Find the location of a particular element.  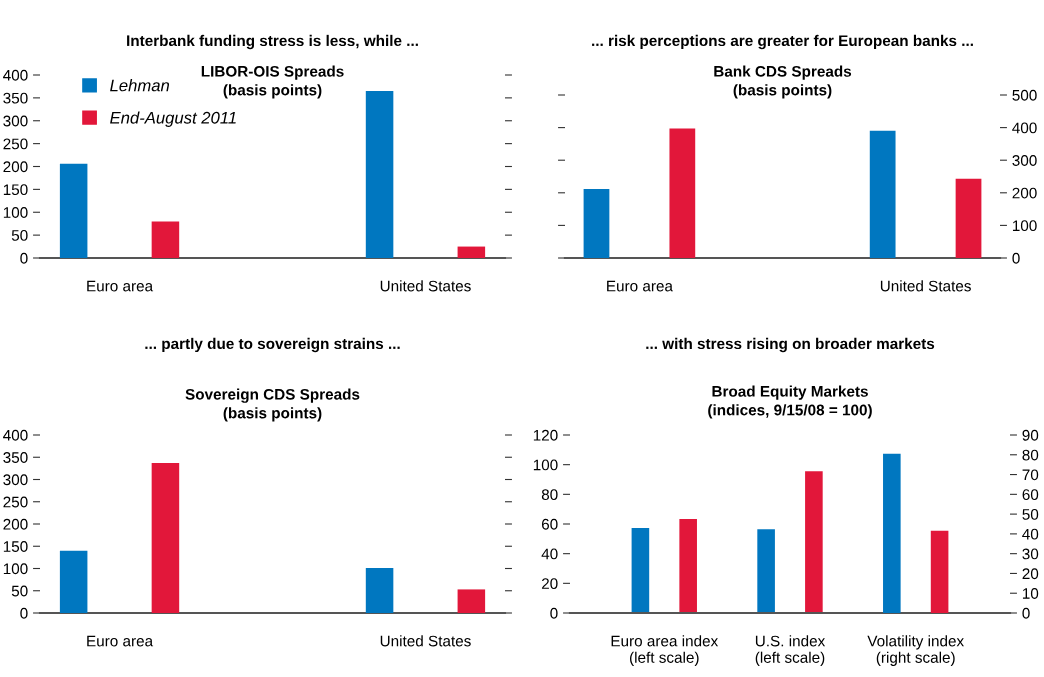

y2-tick-label: 50 is located at coordinates (1030, 514).